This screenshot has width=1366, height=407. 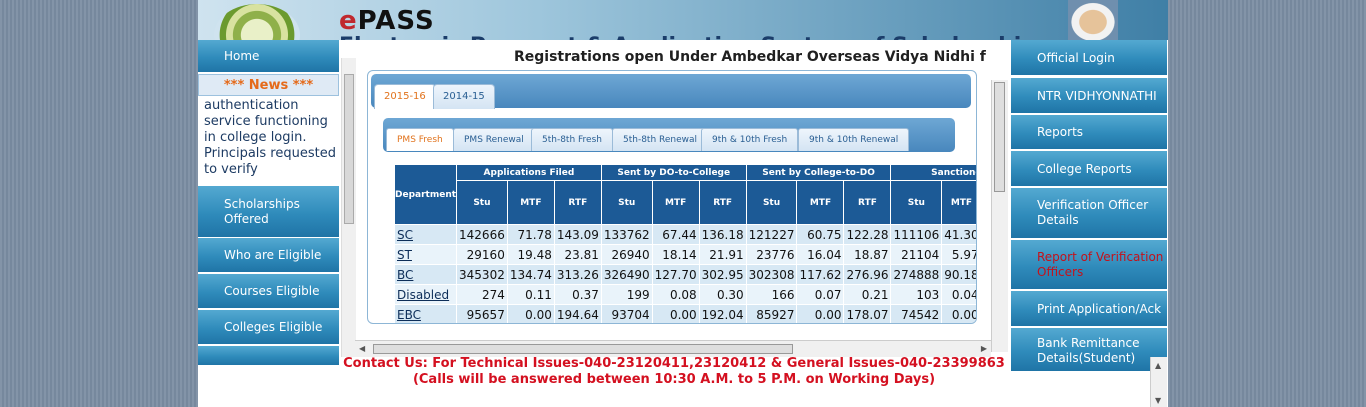 What do you see at coordinates (1093, 20) in the screenshot?
I see `cm-portrait` at bounding box center [1093, 20].